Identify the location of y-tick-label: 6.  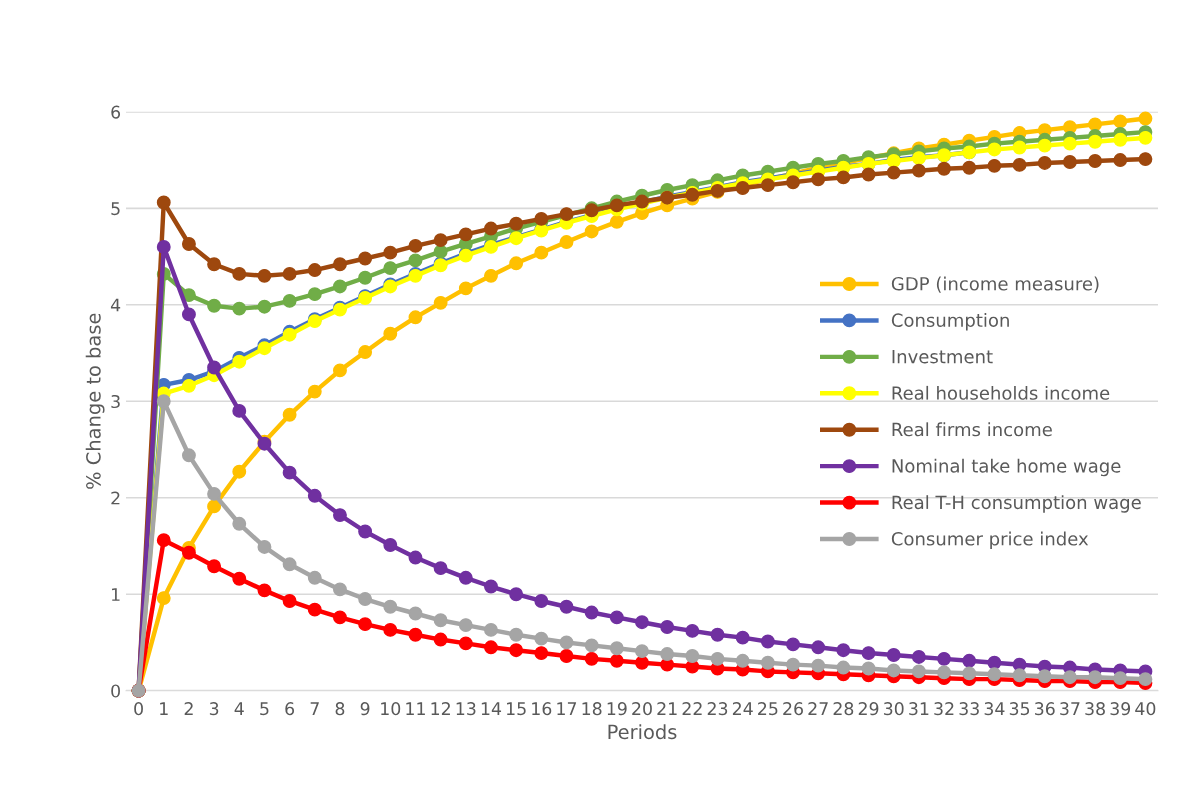
(116, 112).